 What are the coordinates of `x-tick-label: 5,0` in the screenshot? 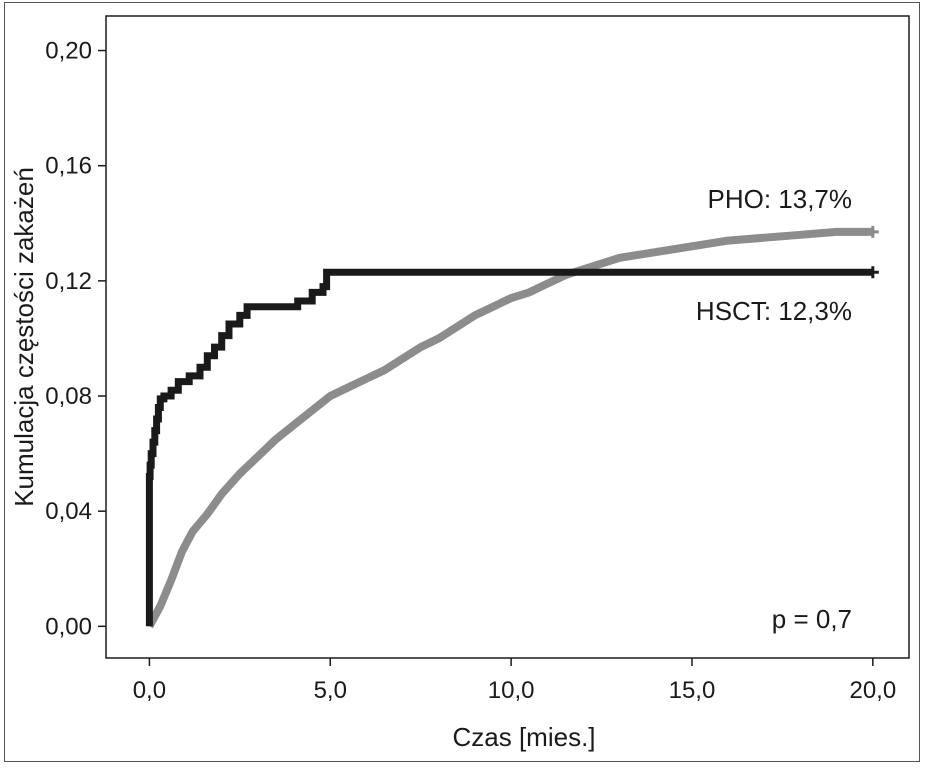 It's located at (330, 690).